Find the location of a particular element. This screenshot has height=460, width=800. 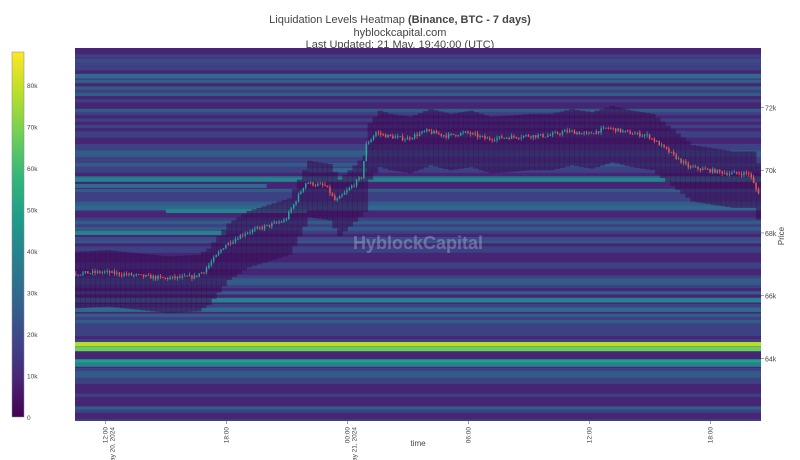

x-tick-label: 00:00 is located at coordinates (347, 435).